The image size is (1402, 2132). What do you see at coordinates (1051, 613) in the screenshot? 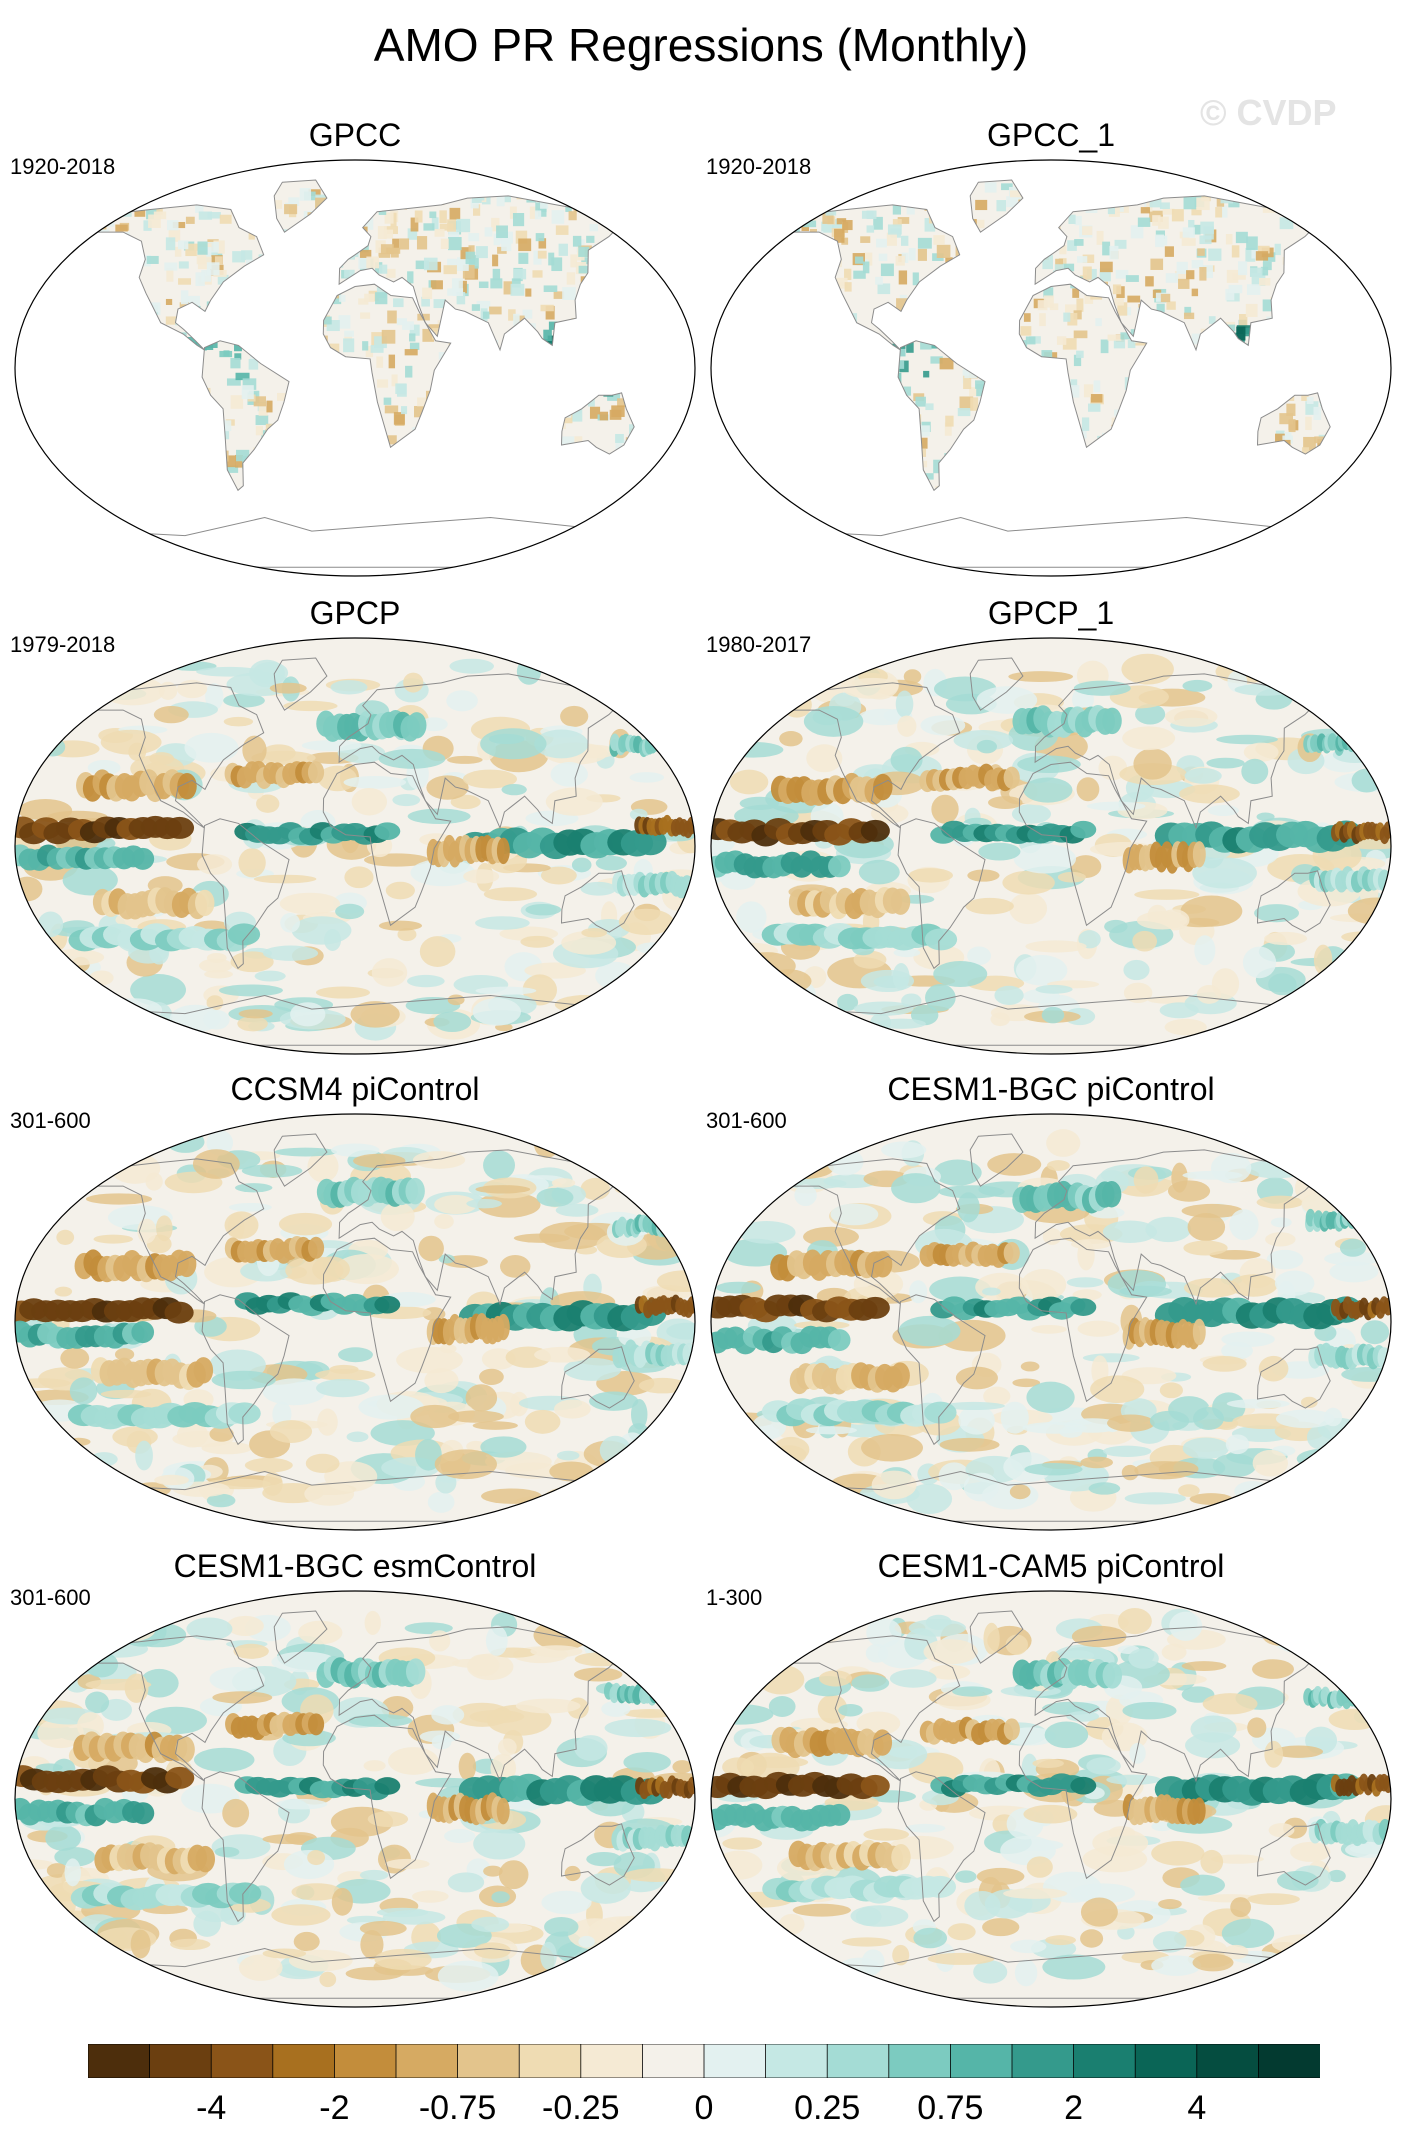
I see `panel-title: GPCP_1` at bounding box center [1051, 613].